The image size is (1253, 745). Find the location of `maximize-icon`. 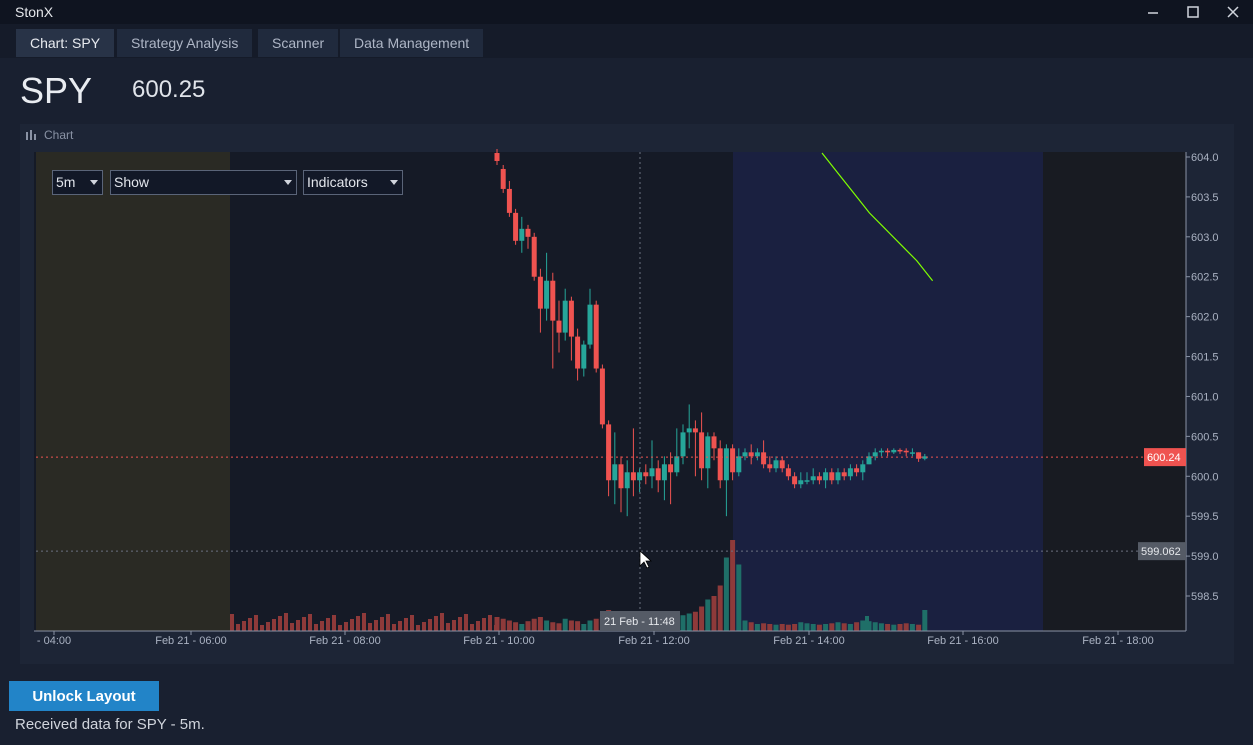

maximize-icon is located at coordinates (1193, 12).